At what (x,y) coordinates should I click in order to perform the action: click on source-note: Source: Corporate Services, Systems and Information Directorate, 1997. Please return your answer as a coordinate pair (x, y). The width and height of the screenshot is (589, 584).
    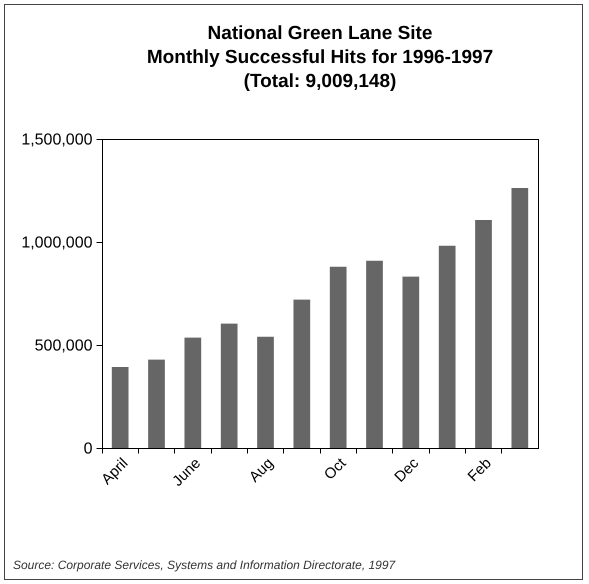
    Looking at the image, I should click on (204, 565).